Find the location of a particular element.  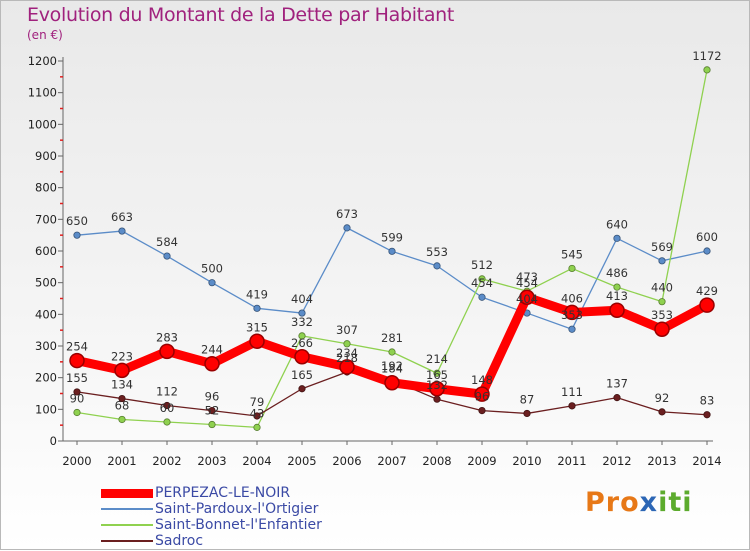

data-label-sadroc: 92 is located at coordinates (662, 398).